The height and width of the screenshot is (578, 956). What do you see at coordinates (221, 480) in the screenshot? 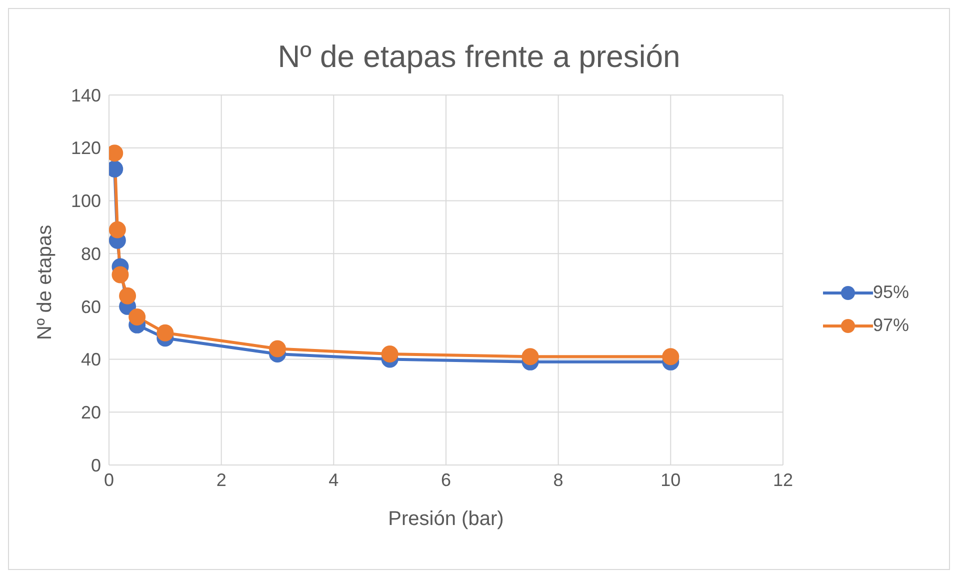
I see `x-tick-label: 2` at bounding box center [221, 480].